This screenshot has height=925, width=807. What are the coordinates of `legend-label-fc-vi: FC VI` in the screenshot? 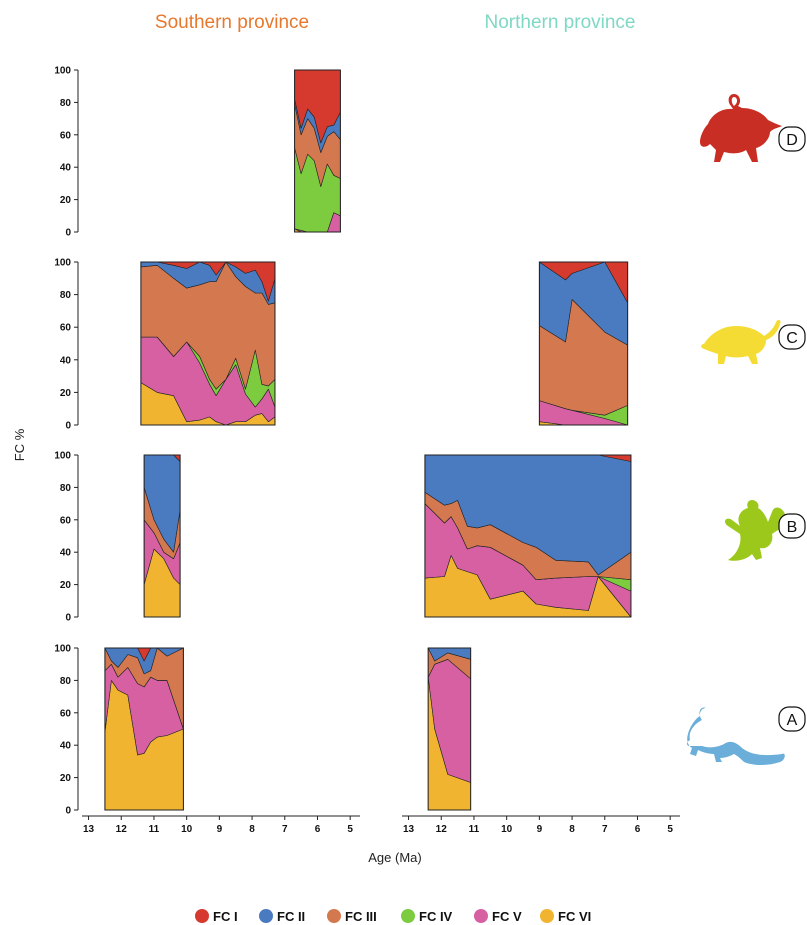 It's located at (574, 916).